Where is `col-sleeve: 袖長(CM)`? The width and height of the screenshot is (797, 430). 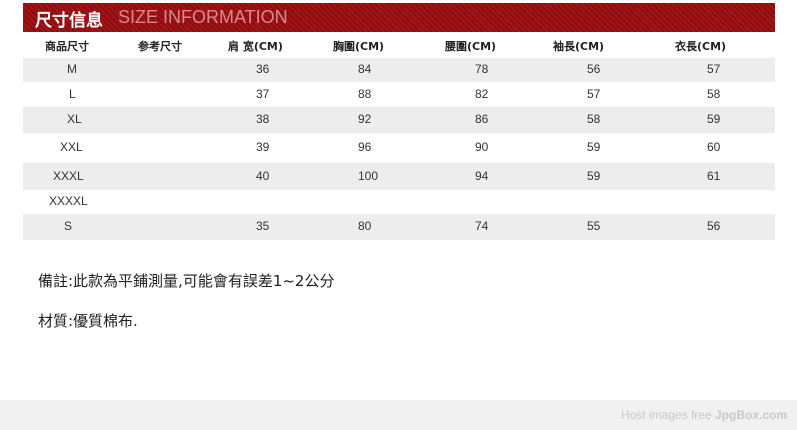
col-sleeve: 袖長(CM) is located at coordinates (579, 46).